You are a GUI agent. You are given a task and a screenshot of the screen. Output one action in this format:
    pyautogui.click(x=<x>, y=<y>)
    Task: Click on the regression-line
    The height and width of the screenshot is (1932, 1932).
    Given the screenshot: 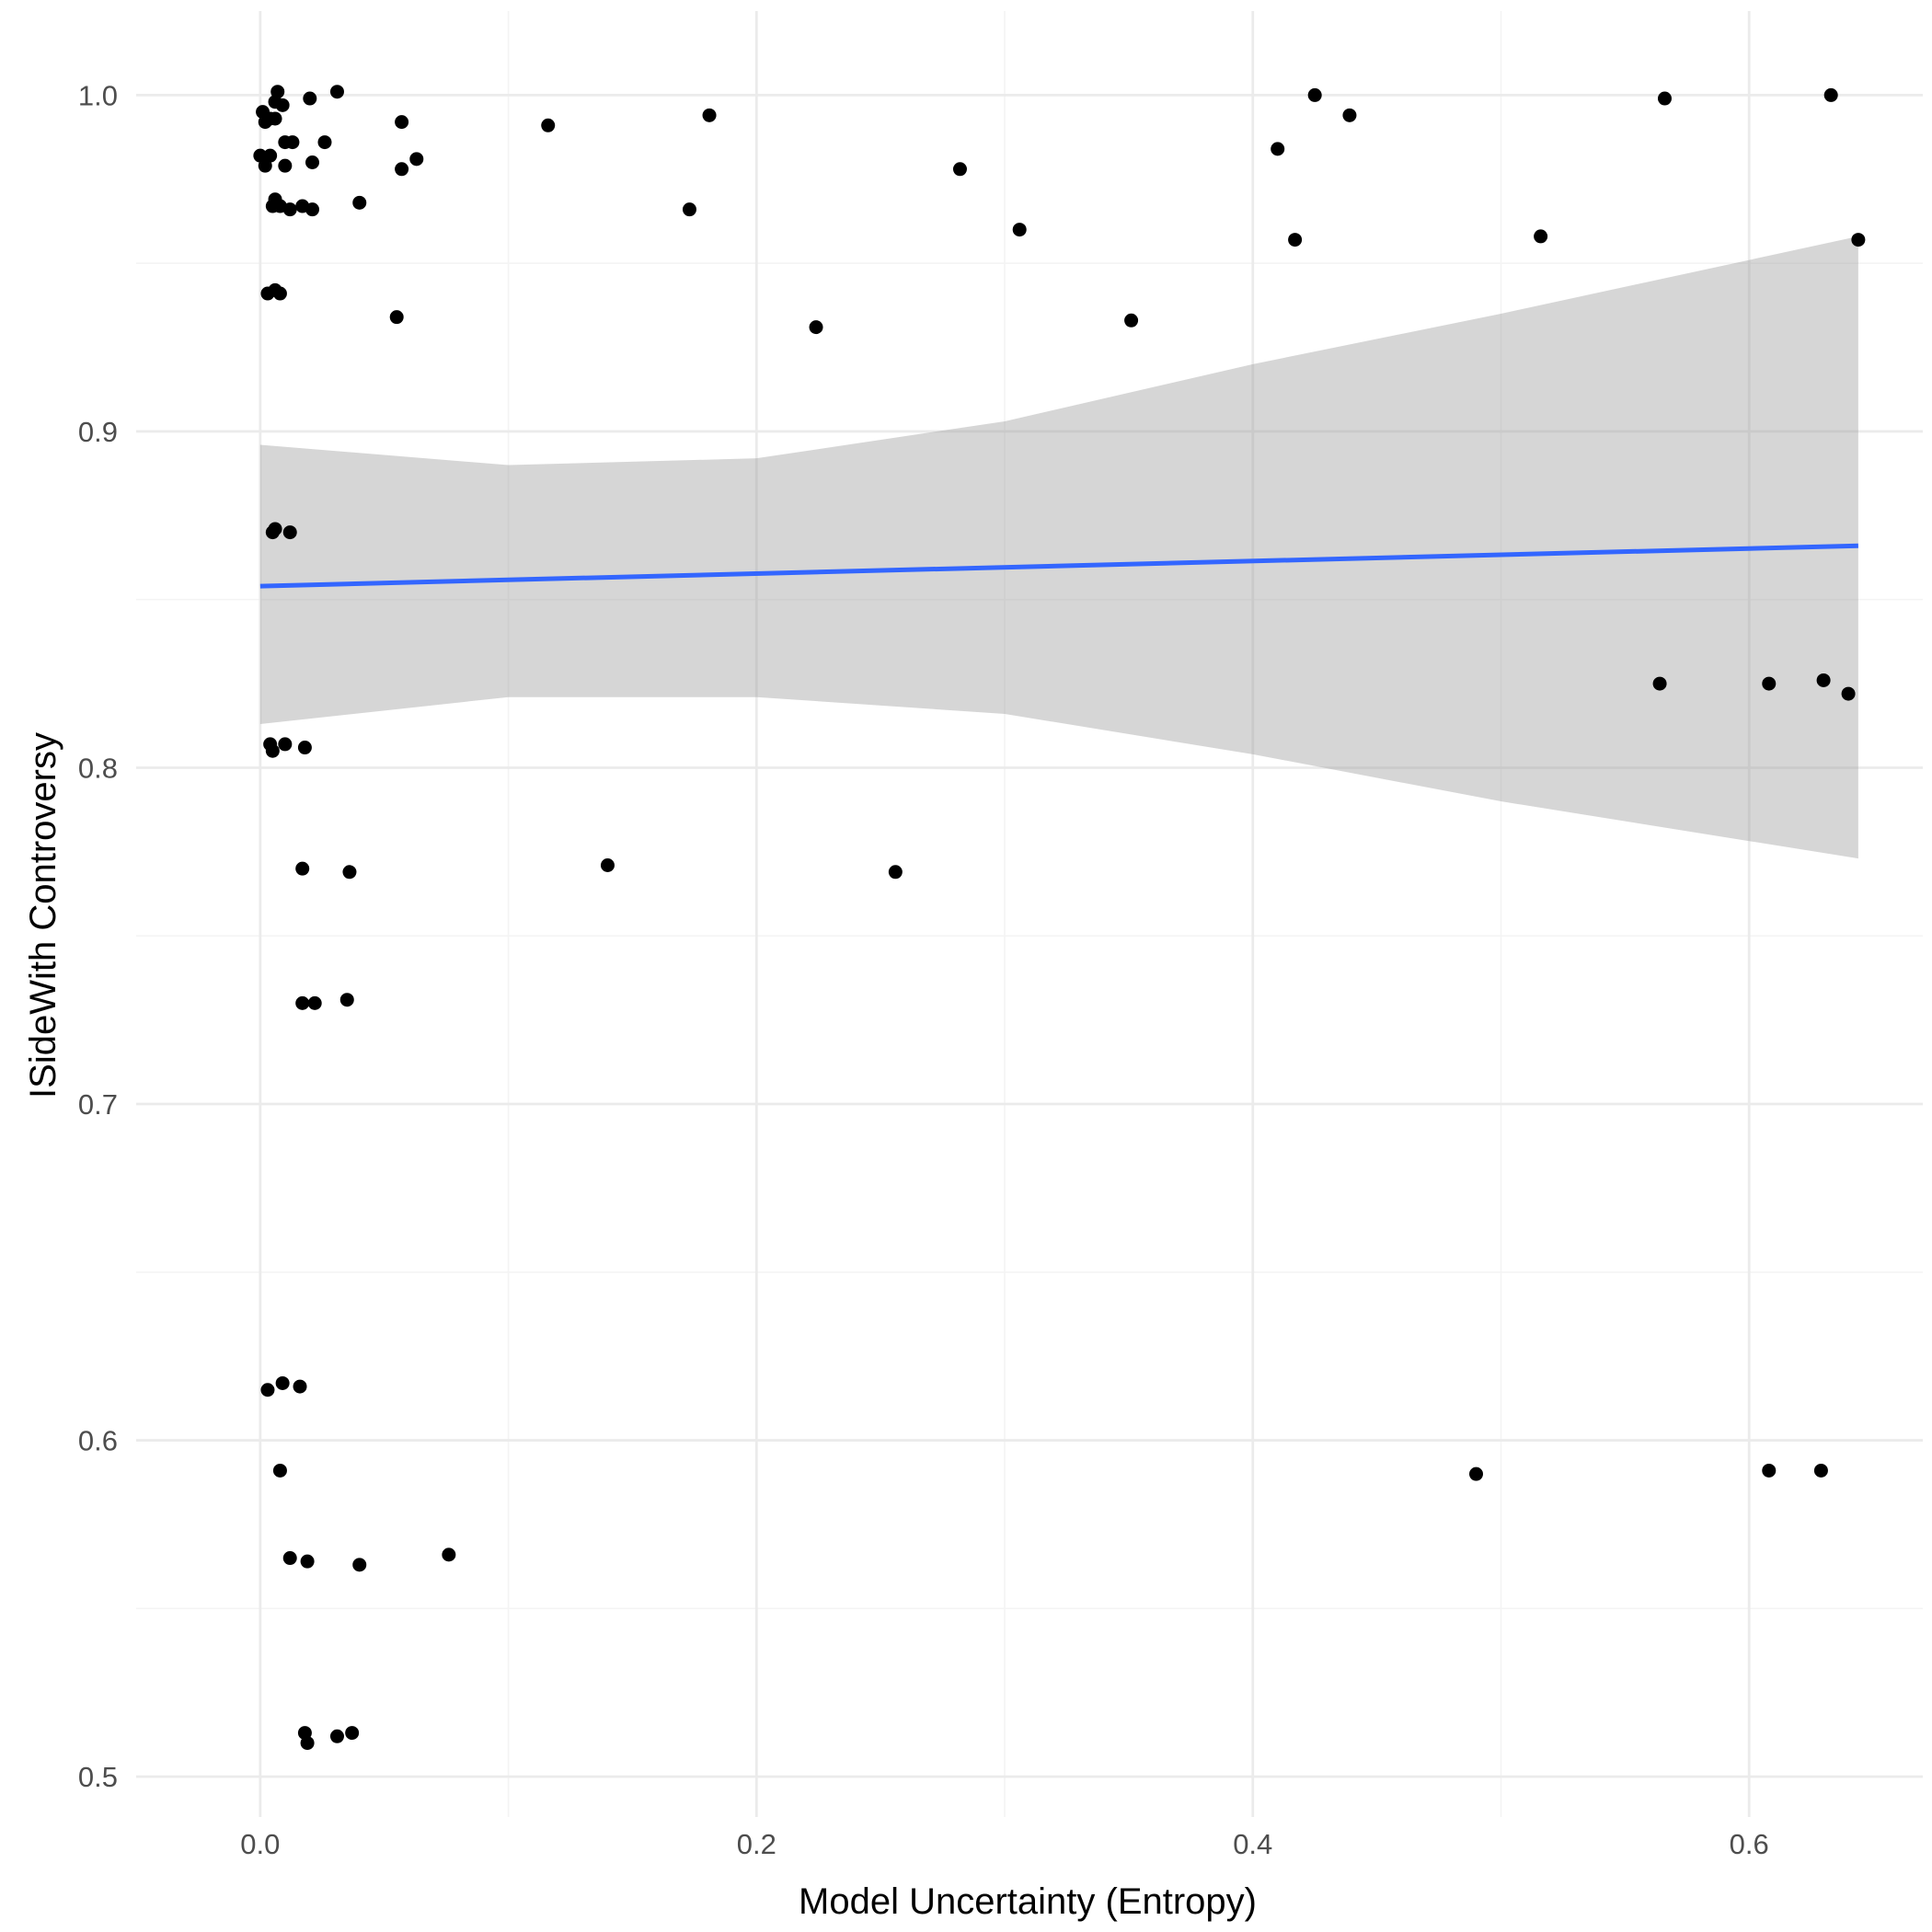 What is the action you would take?
    pyautogui.click(x=1058, y=566)
    